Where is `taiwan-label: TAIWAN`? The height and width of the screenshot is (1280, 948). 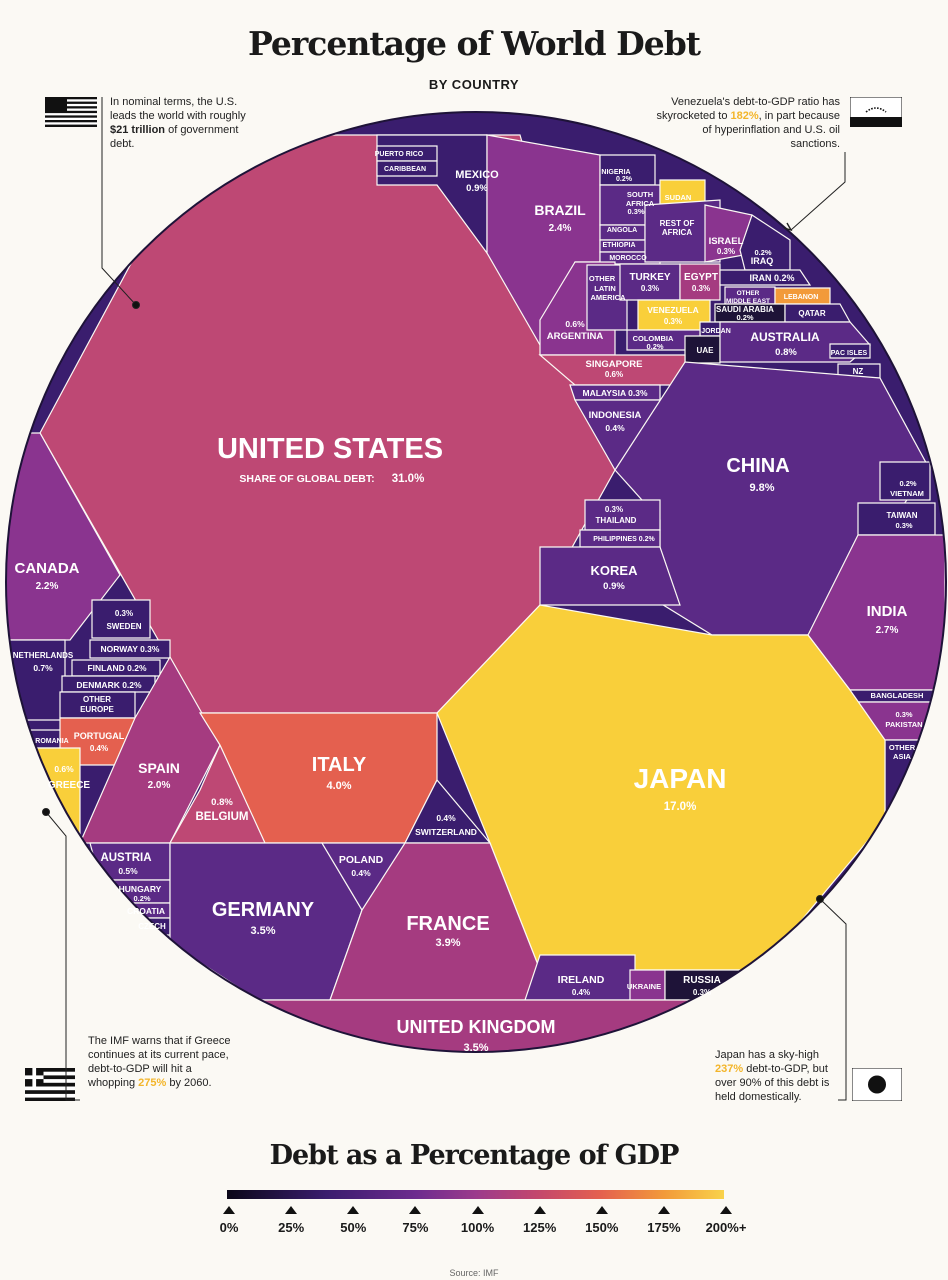
taiwan-label: TAIWAN is located at coordinates (902, 515).